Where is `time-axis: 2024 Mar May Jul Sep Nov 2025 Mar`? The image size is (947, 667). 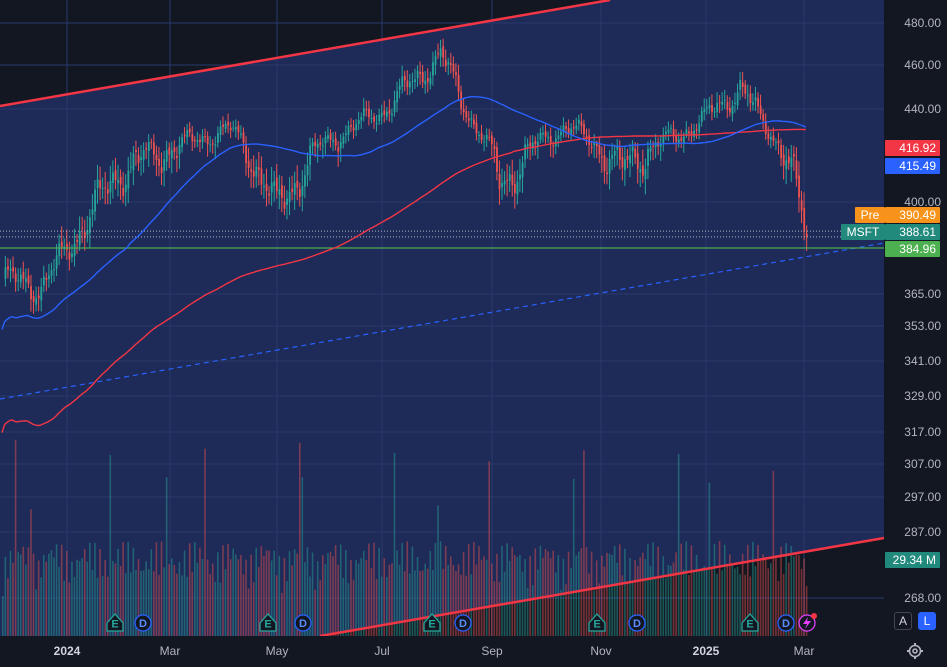
time-axis: 2024 Mar May Jul Sep Nov 2025 Mar is located at coordinates (473, 651).